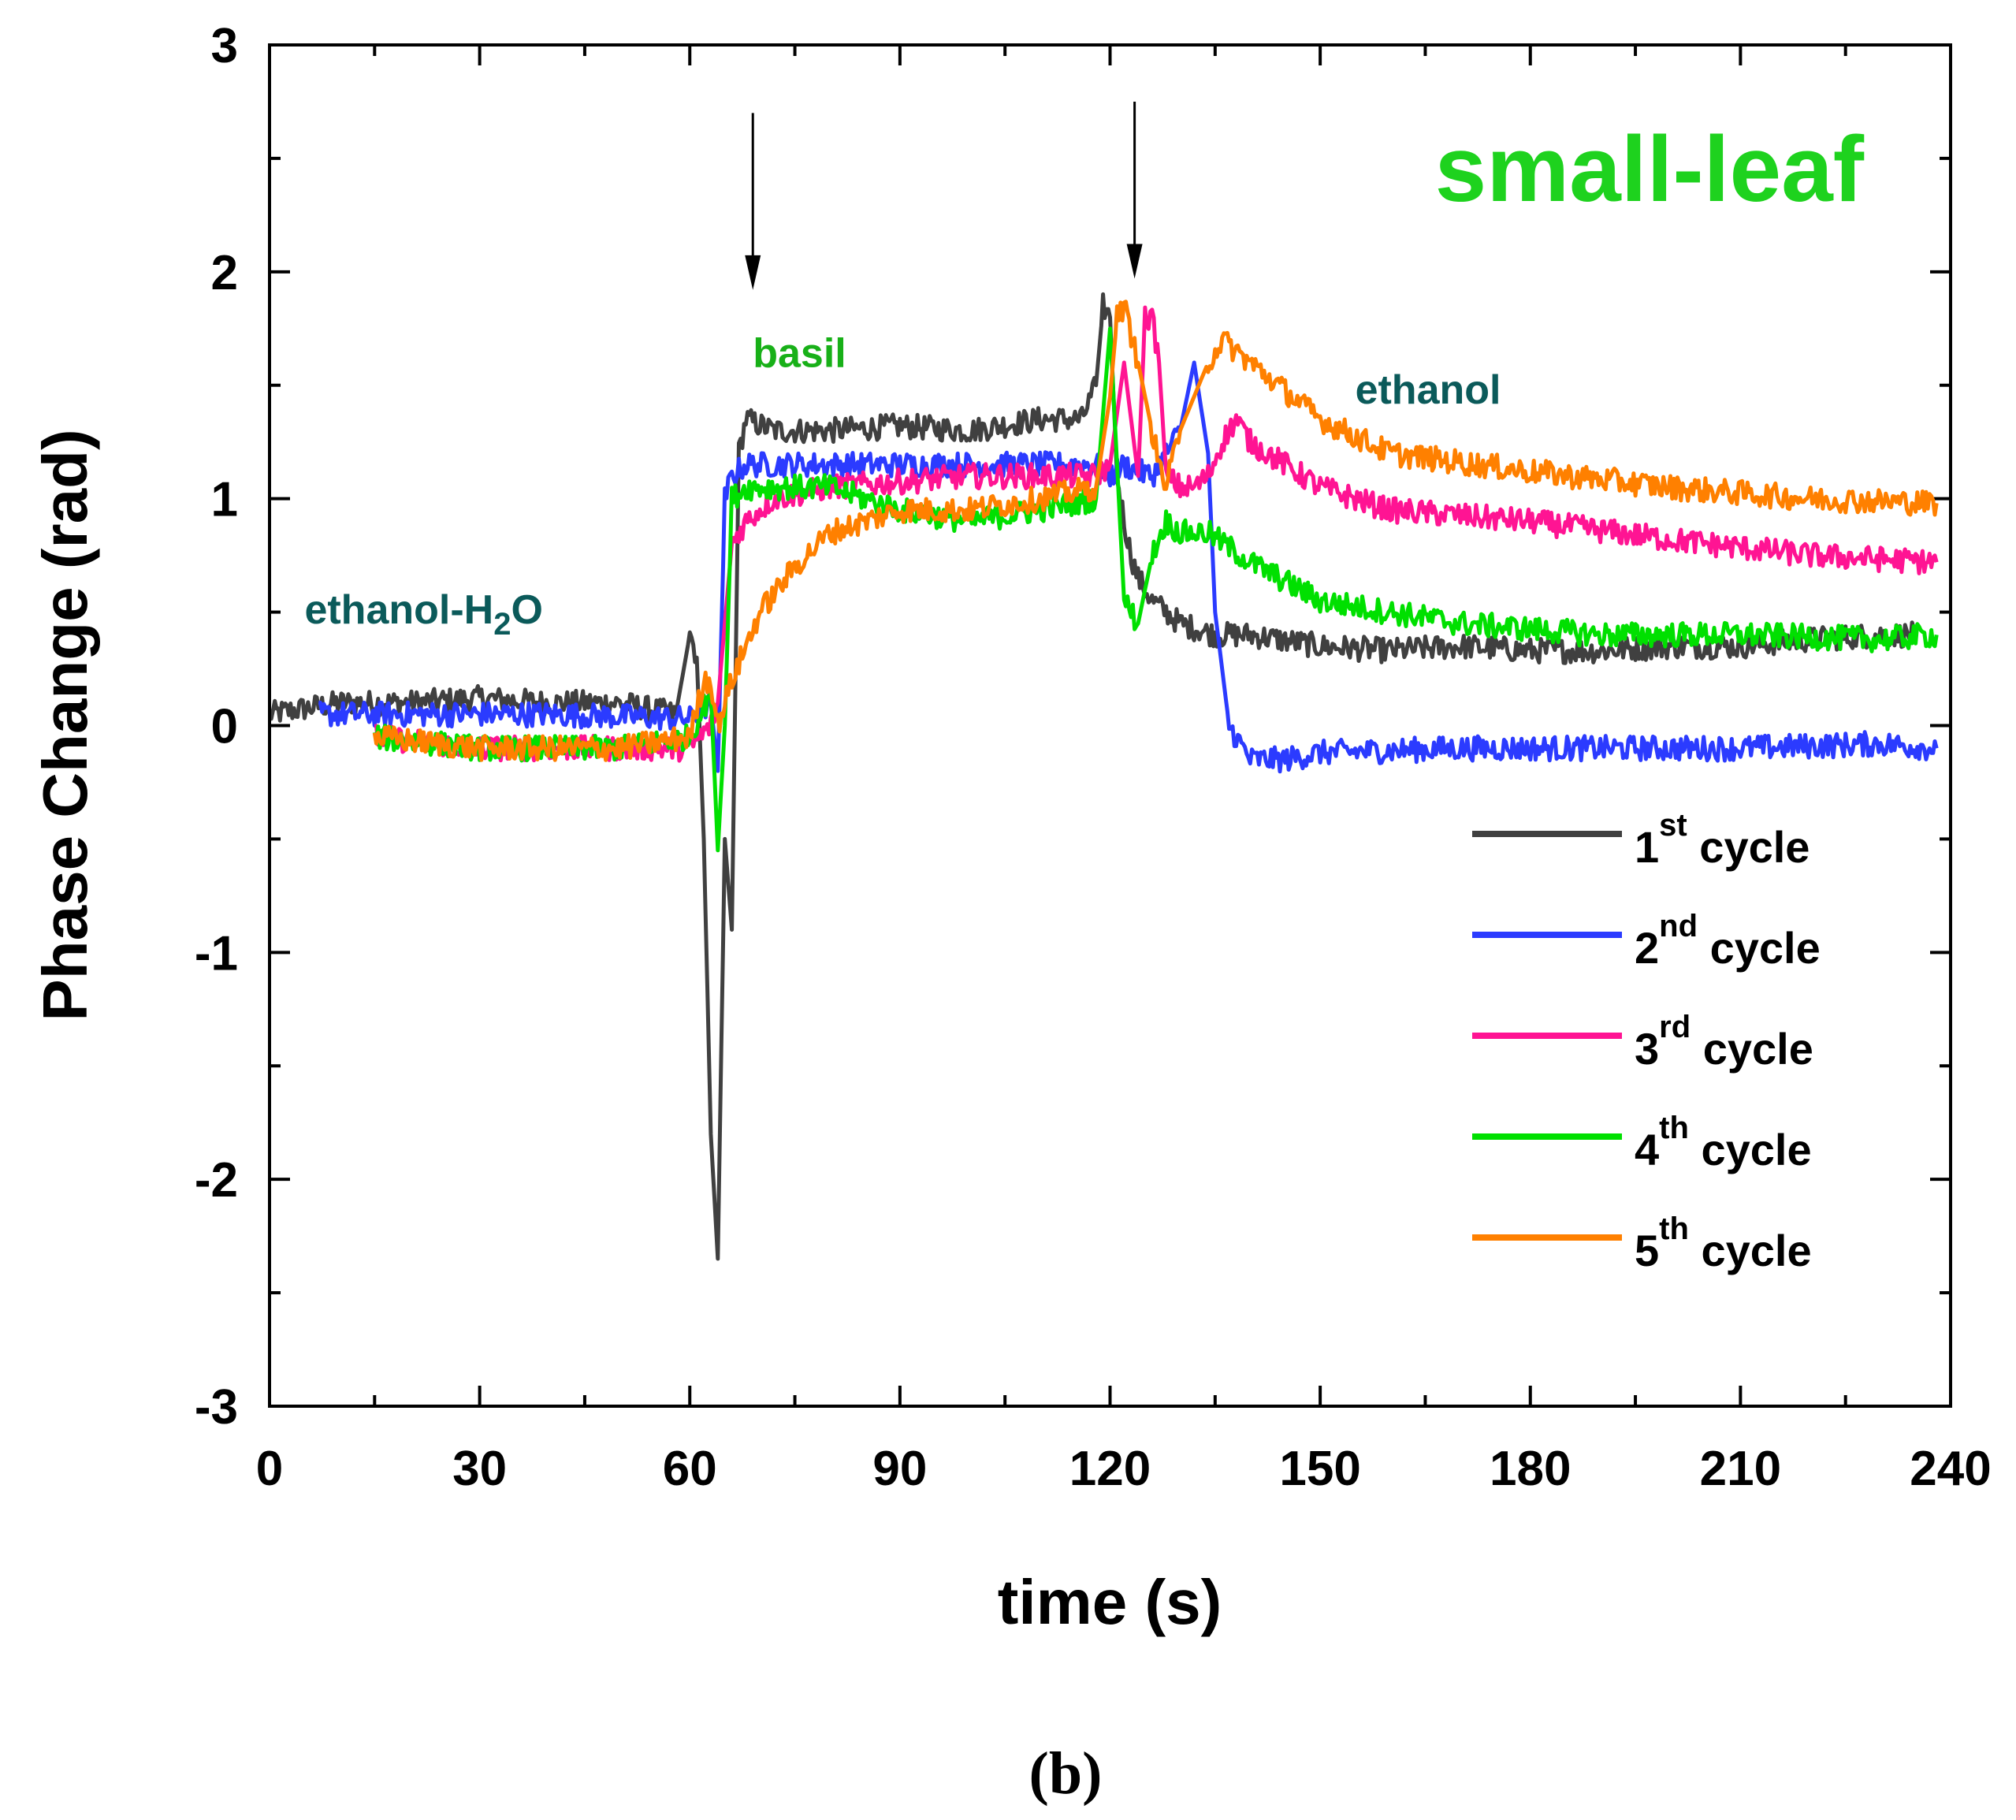  I want to click on x-tick-label: 210, so click(1740, 1469).